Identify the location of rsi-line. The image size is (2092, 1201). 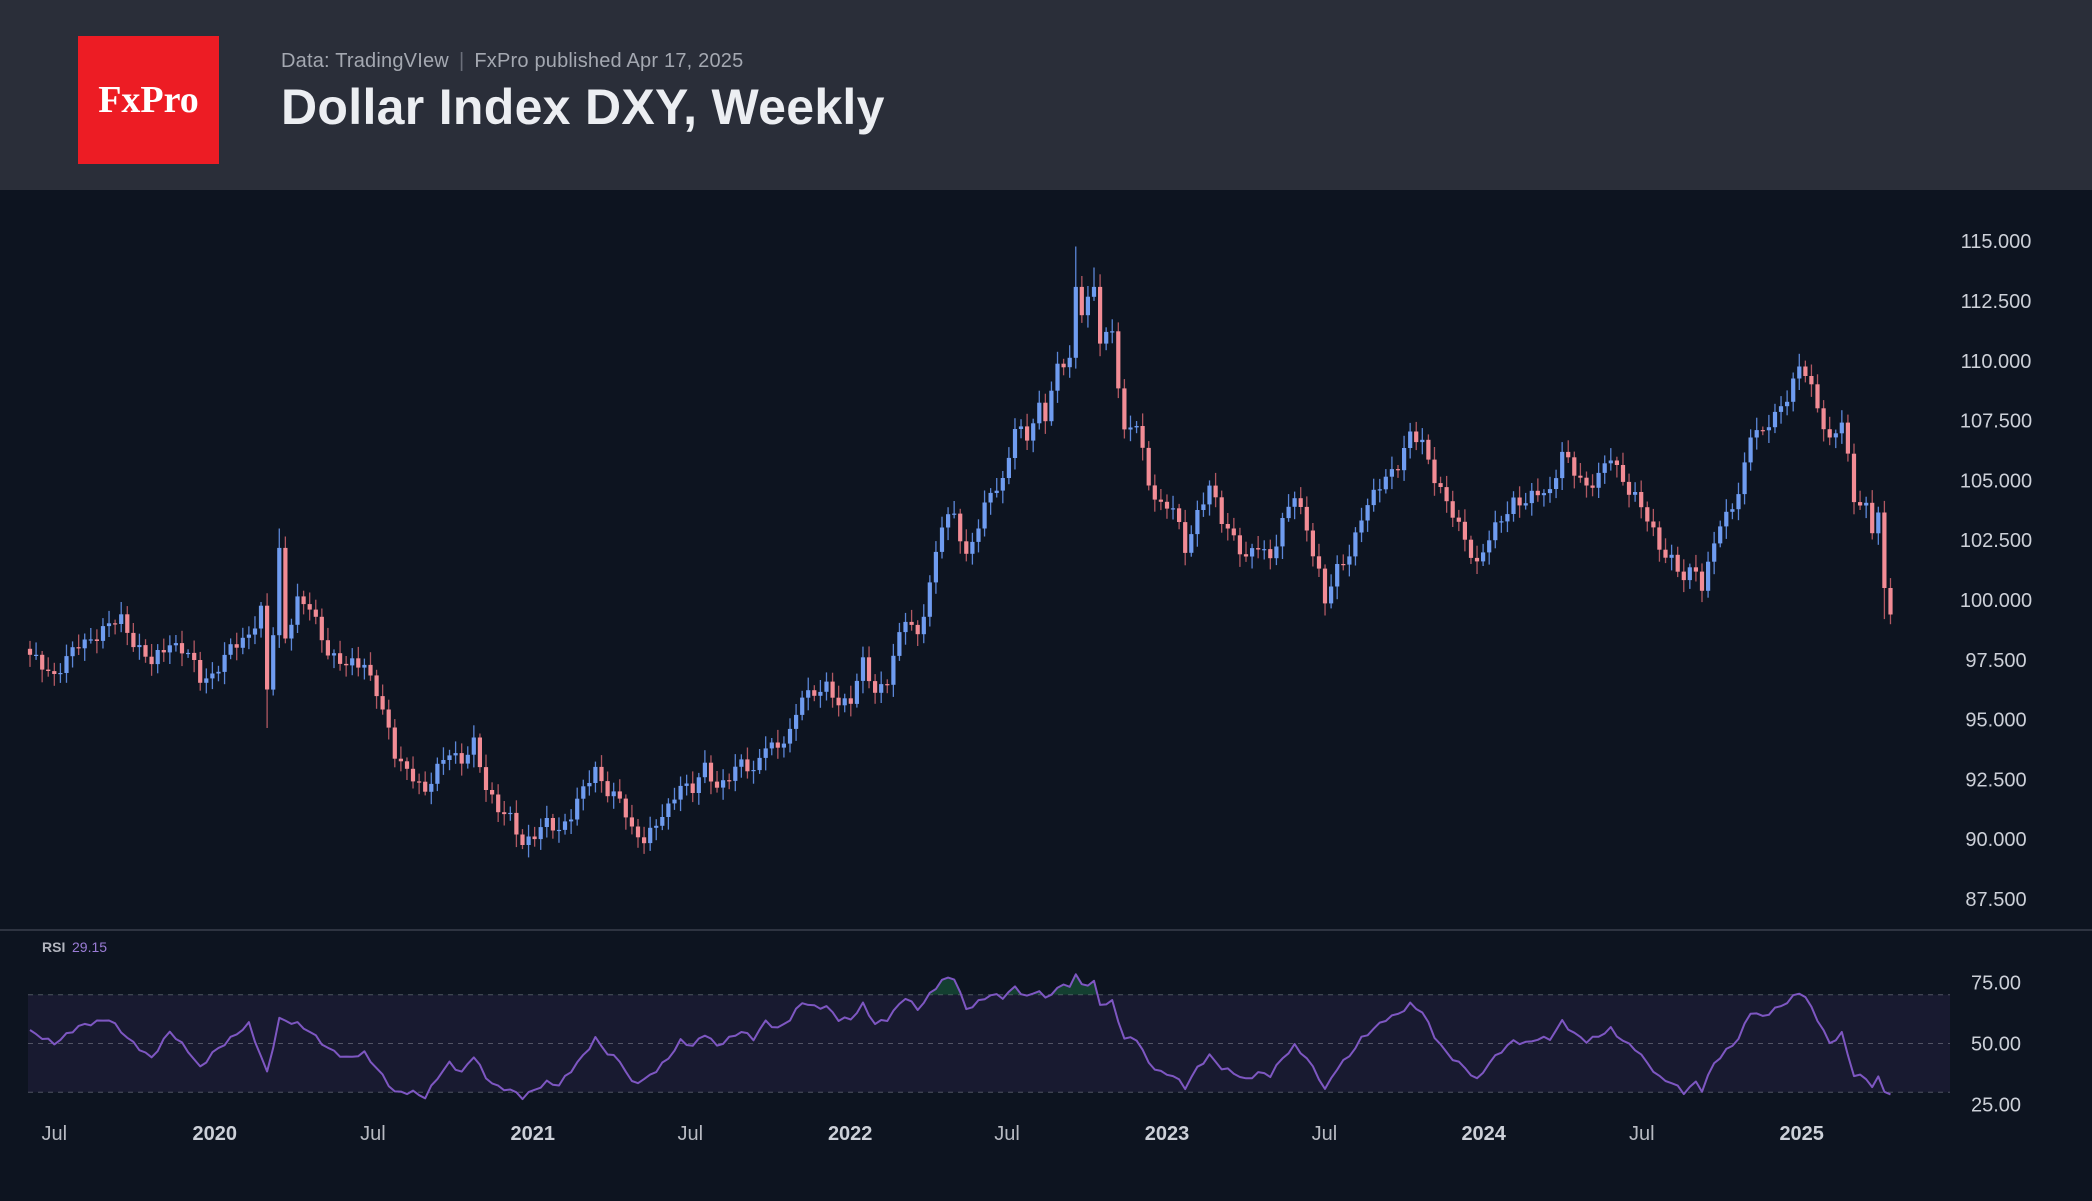
(960, 1037).